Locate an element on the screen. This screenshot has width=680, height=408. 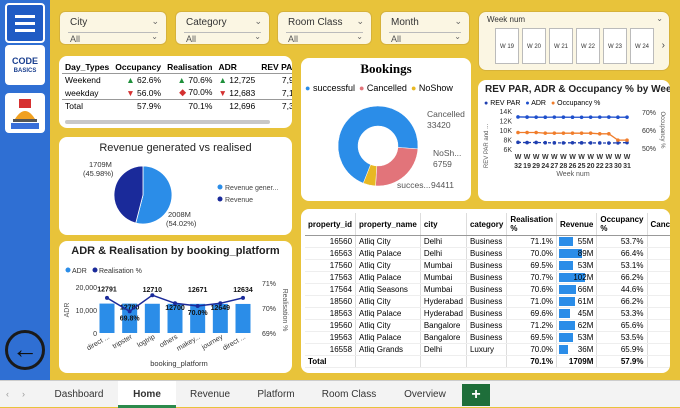
tab-dashboard: Dashboard is located at coordinates (79, 394).